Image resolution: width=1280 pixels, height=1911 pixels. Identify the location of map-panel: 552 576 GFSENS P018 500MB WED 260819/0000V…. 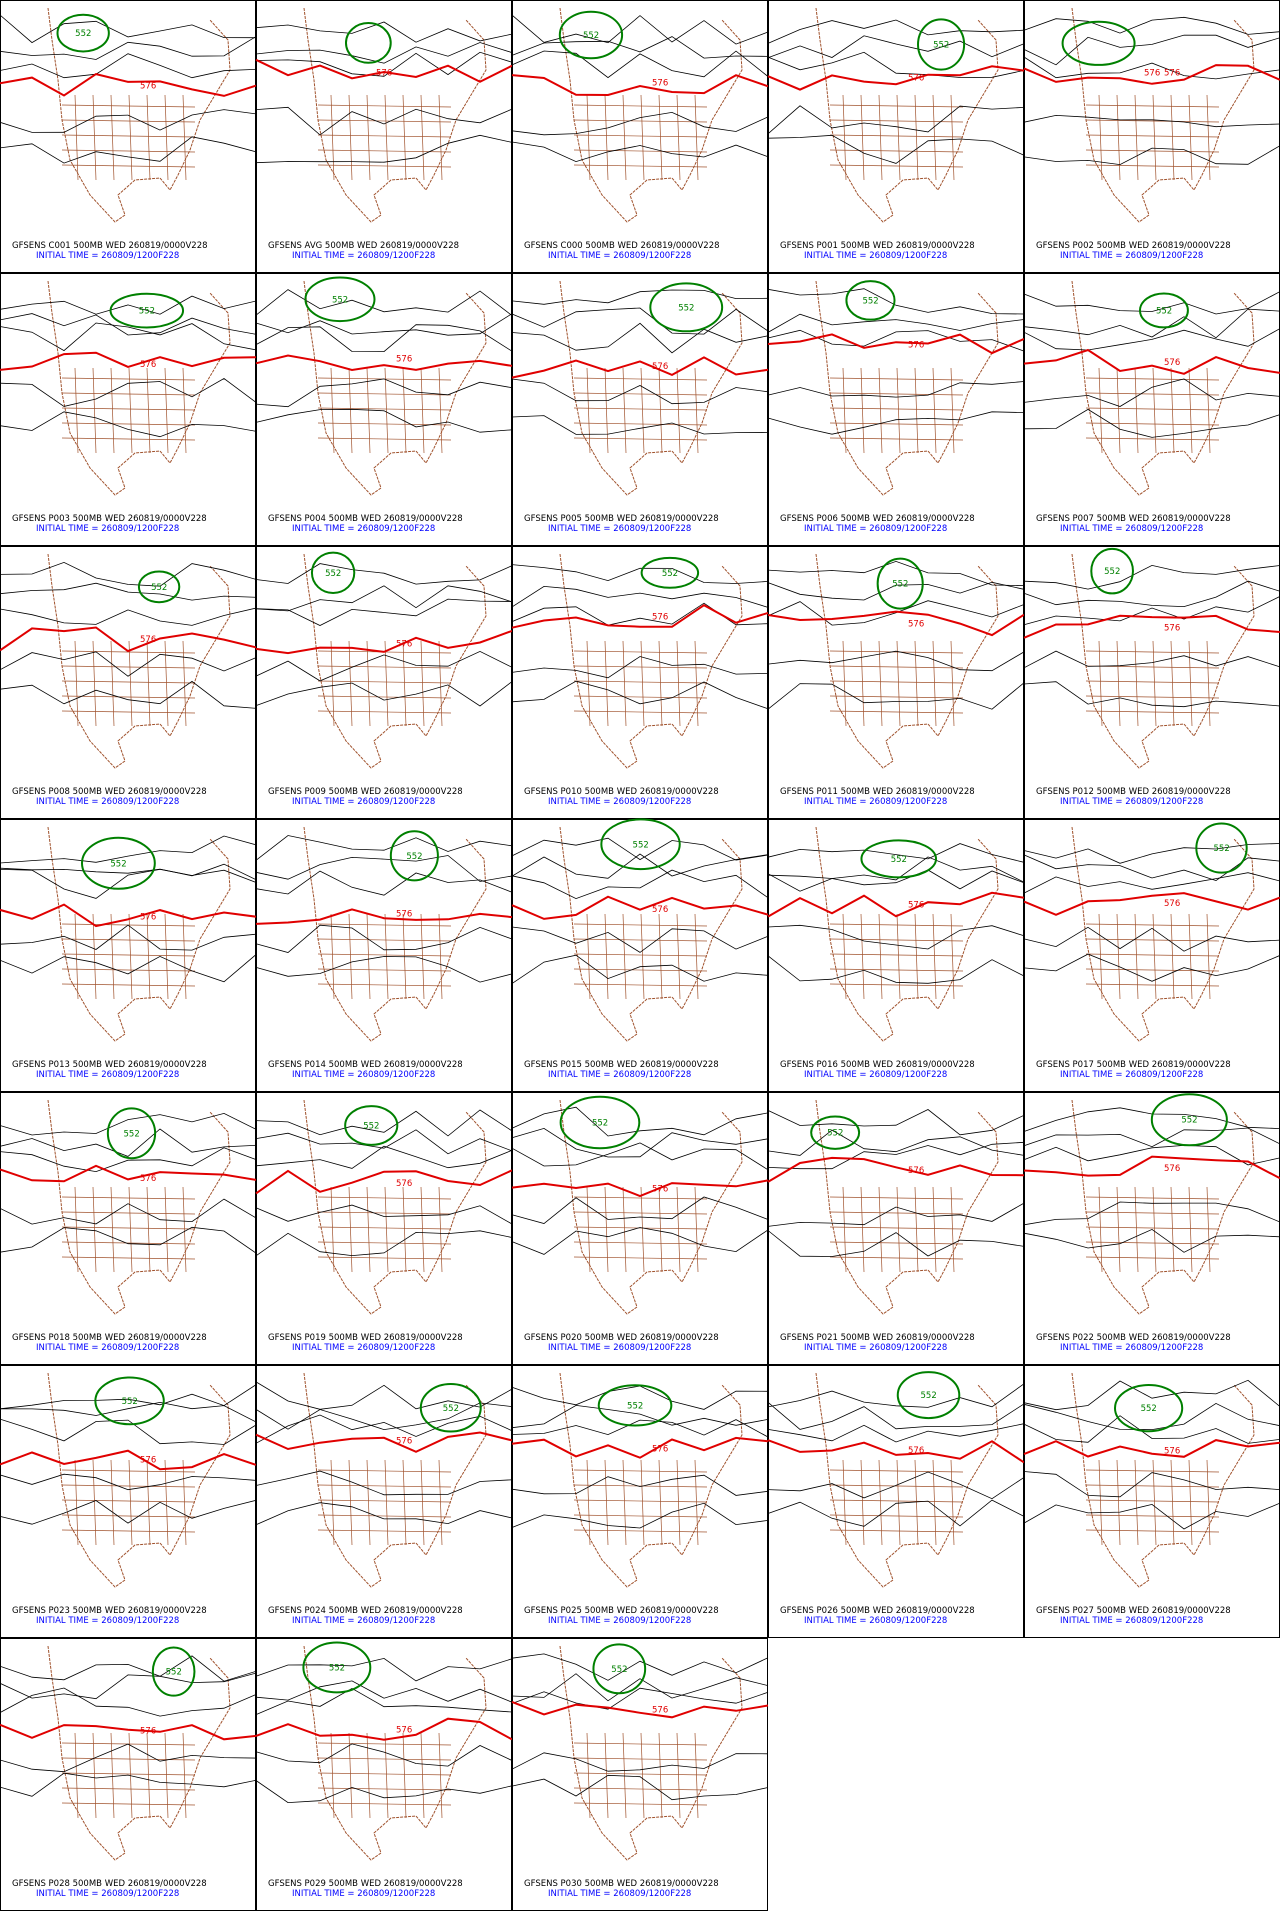
(128, 1228).